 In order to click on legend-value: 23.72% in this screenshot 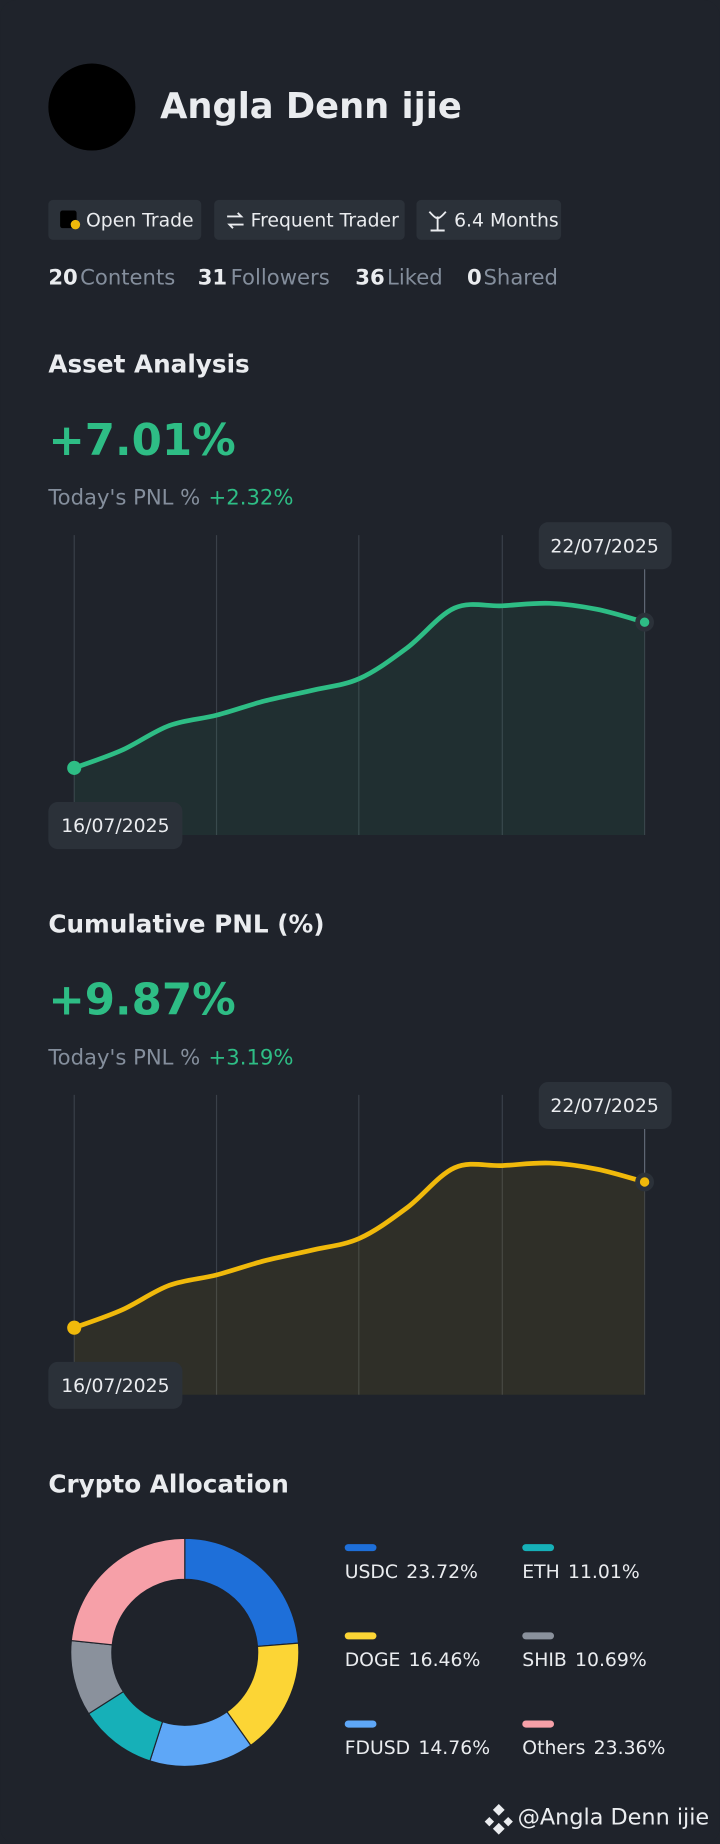, I will do `click(442, 1572)`.